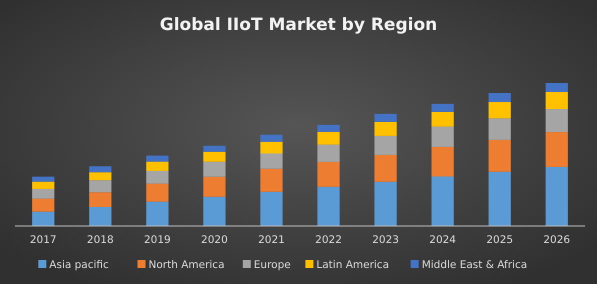 This screenshot has height=284, width=597. I want to click on x-tick-label: 2021, so click(271, 240).